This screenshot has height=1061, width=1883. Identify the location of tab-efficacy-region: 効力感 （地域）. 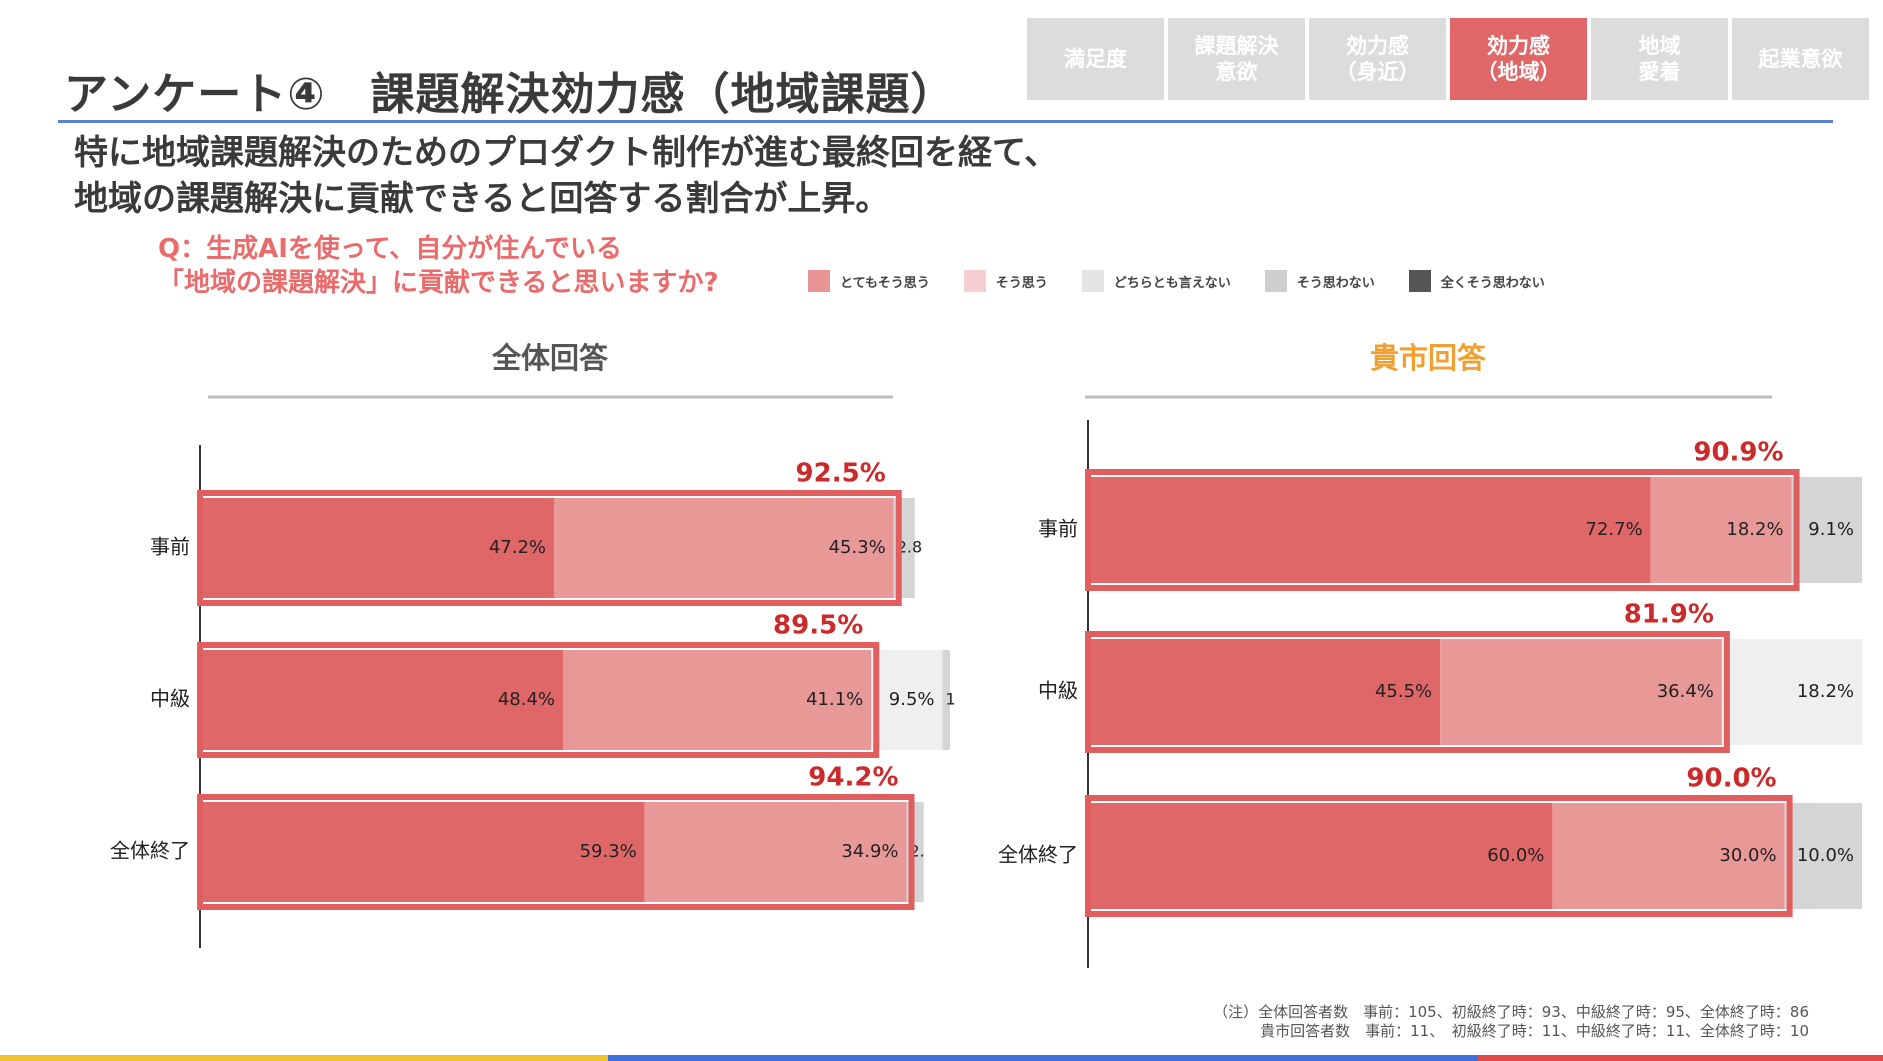
(1518, 59).